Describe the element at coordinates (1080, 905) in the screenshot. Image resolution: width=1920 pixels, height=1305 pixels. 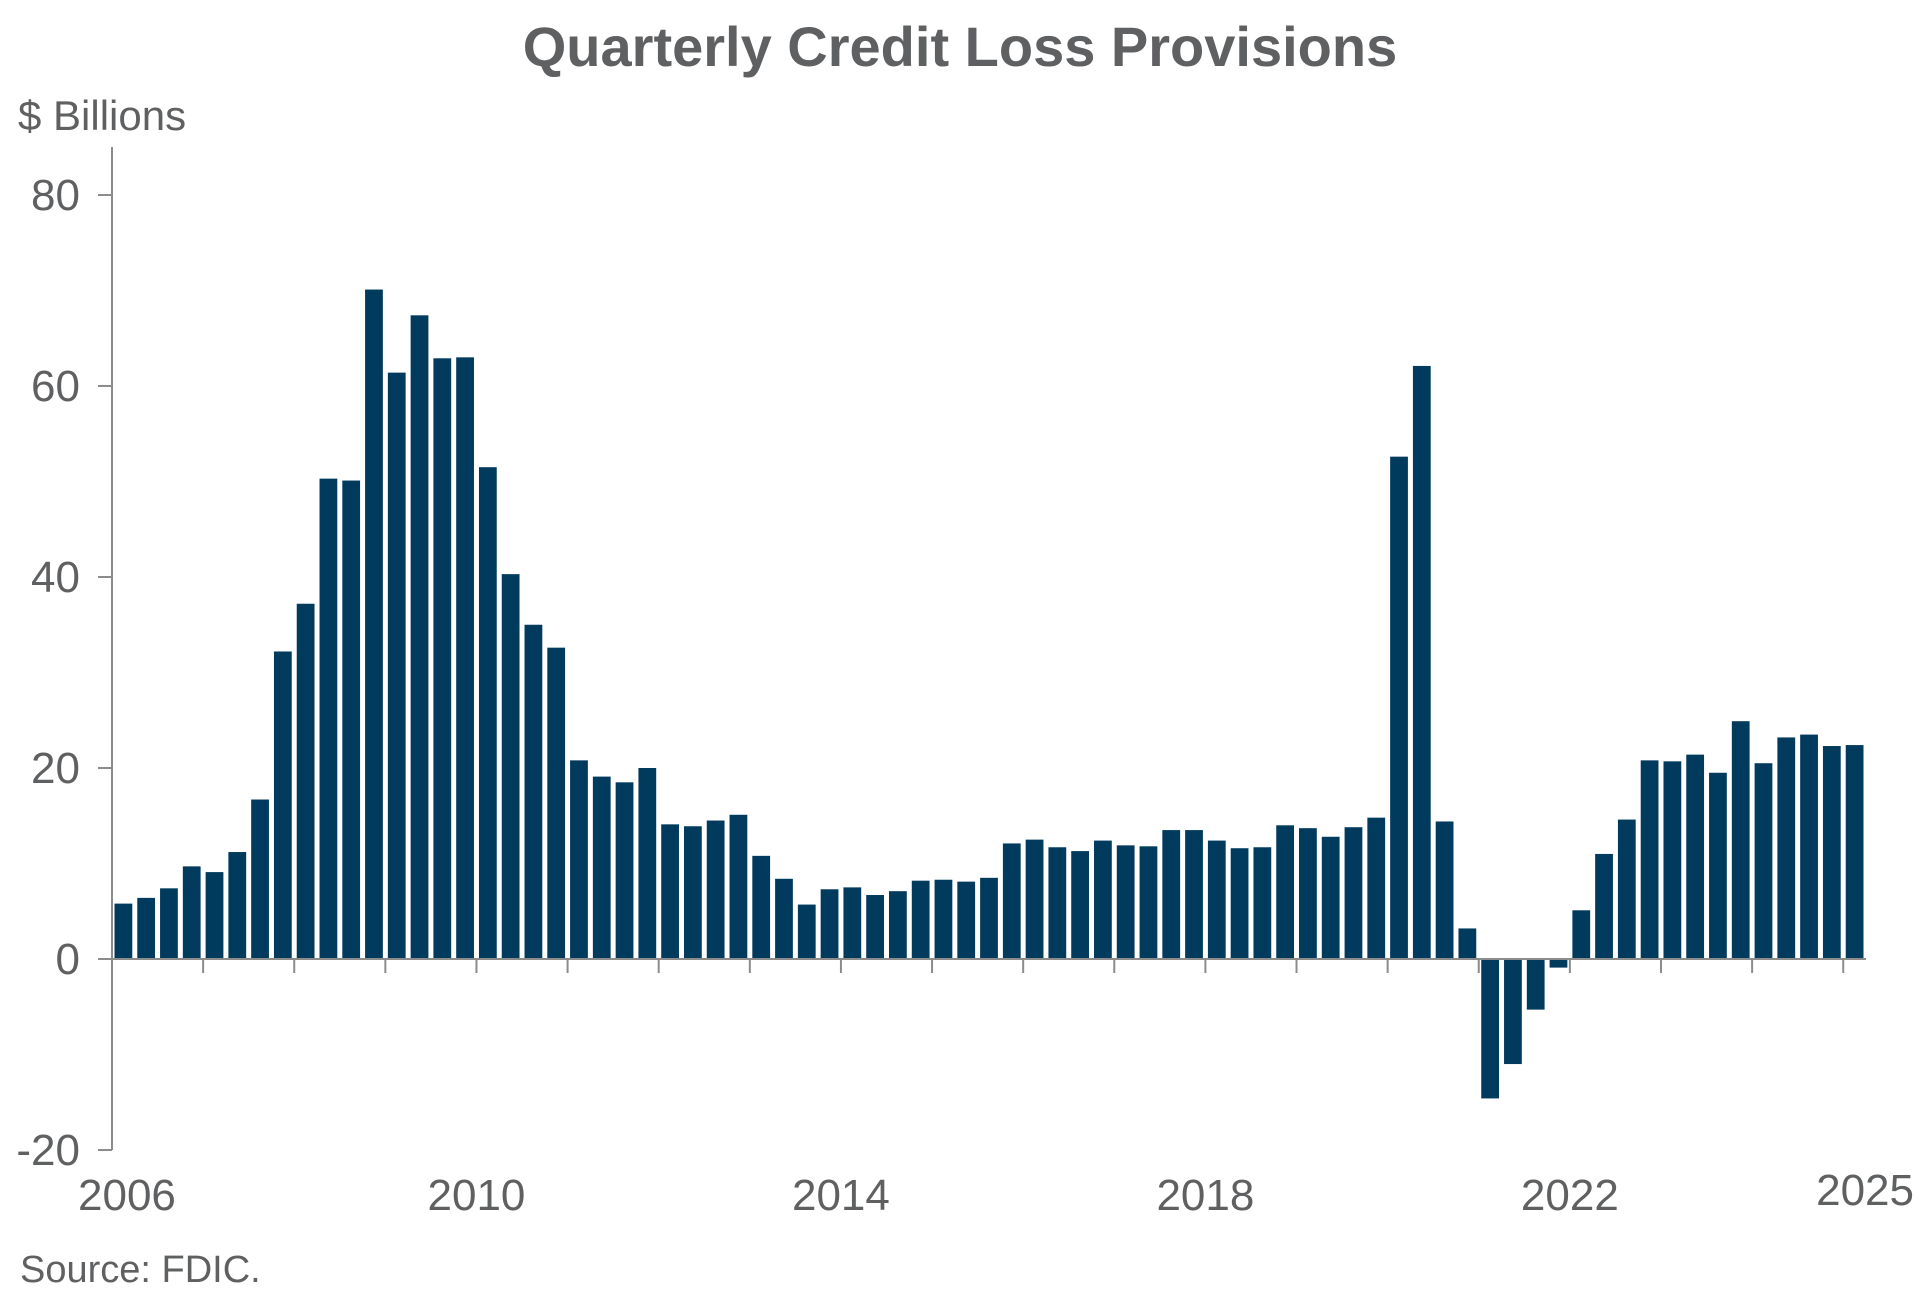
I see `bar-2016-q3` at that location.